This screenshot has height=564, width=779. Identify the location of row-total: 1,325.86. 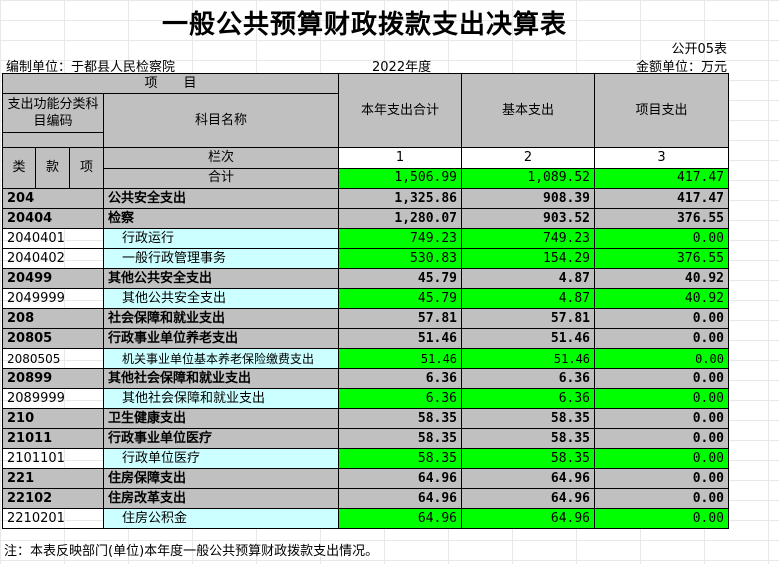
(400, 198).